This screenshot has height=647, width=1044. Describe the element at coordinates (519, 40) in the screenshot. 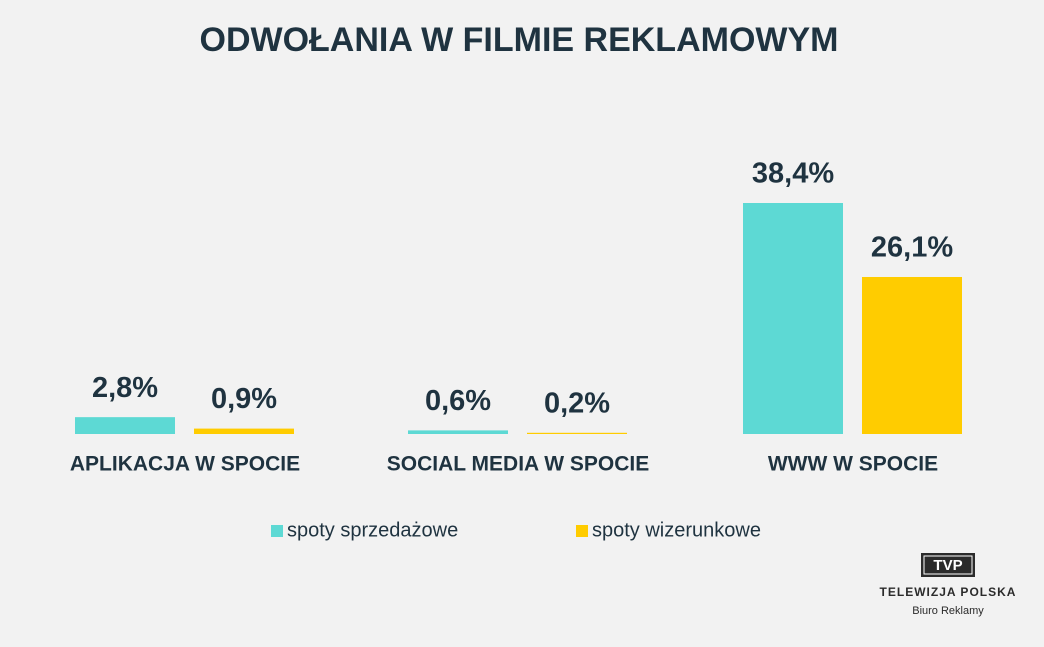

I see `chart-title: ODWOŁANIA W FILMIE REKLAMOWYM` at that location.